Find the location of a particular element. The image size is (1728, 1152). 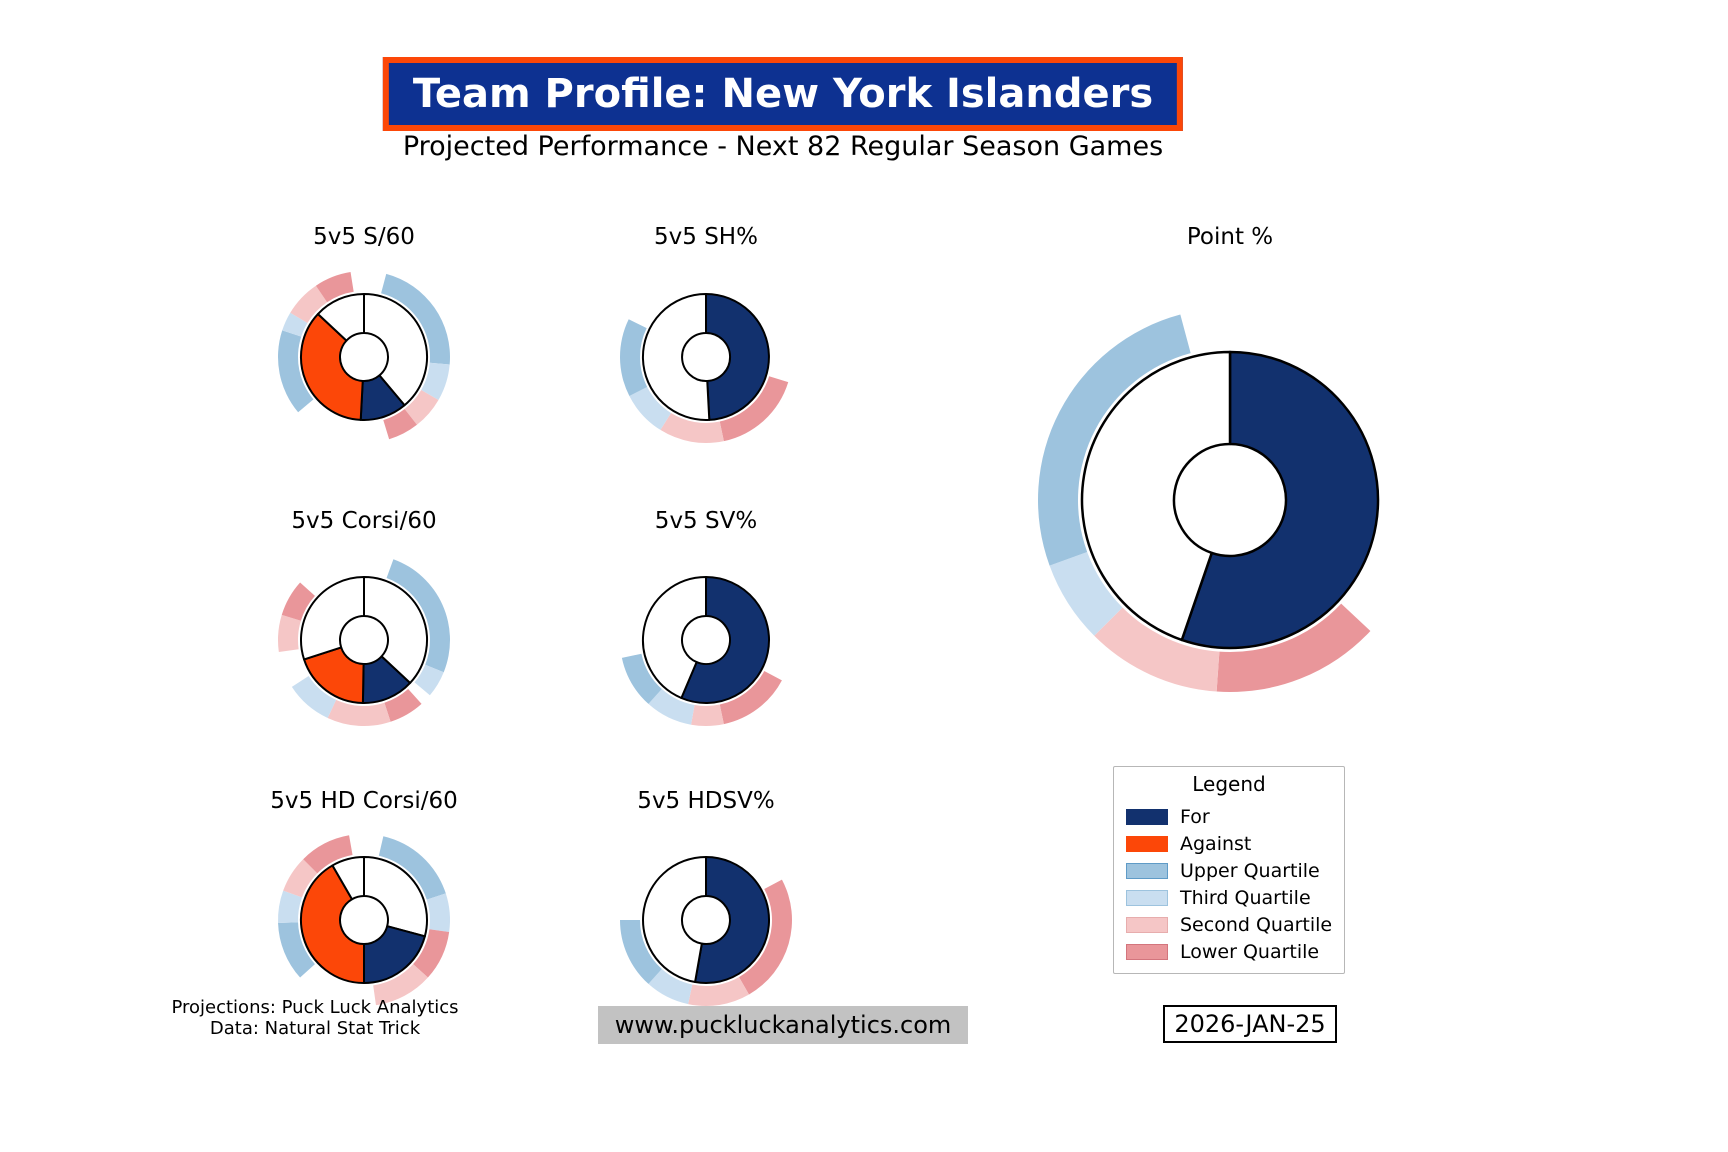

donut-chart-5v5-s60 is located at coordinates (363, 356).